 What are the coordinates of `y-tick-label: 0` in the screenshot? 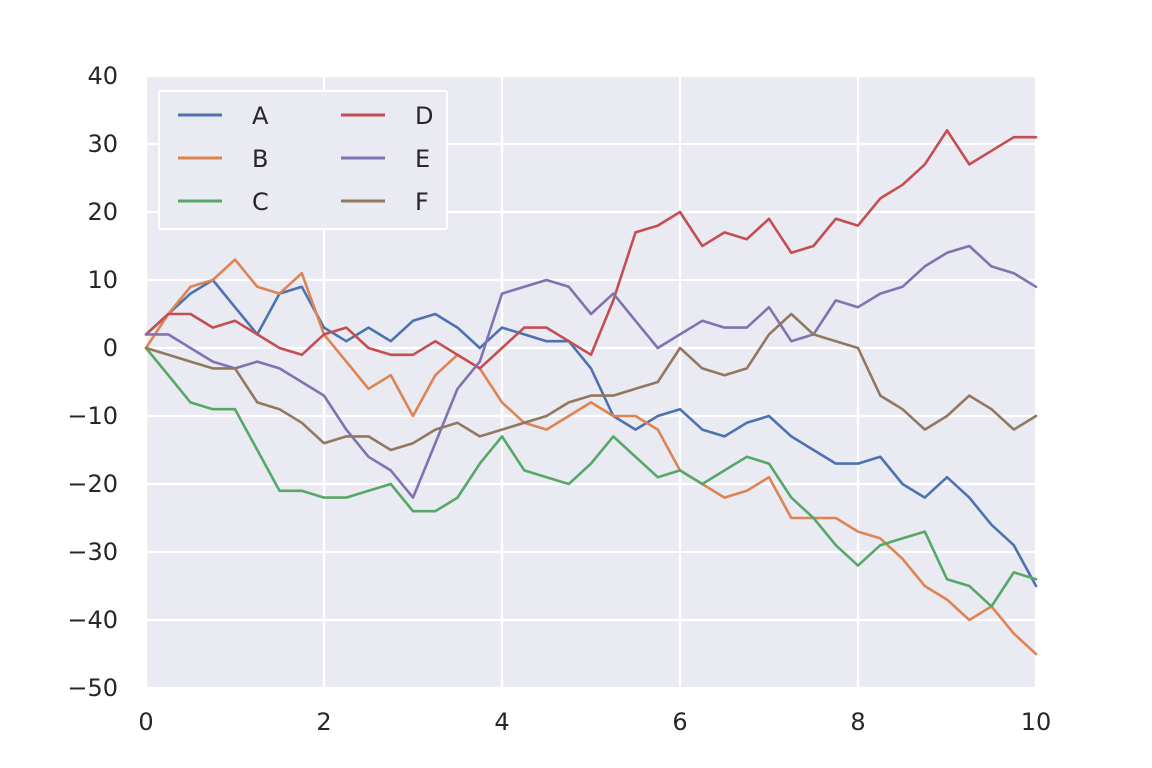 It's located at (110, 348).